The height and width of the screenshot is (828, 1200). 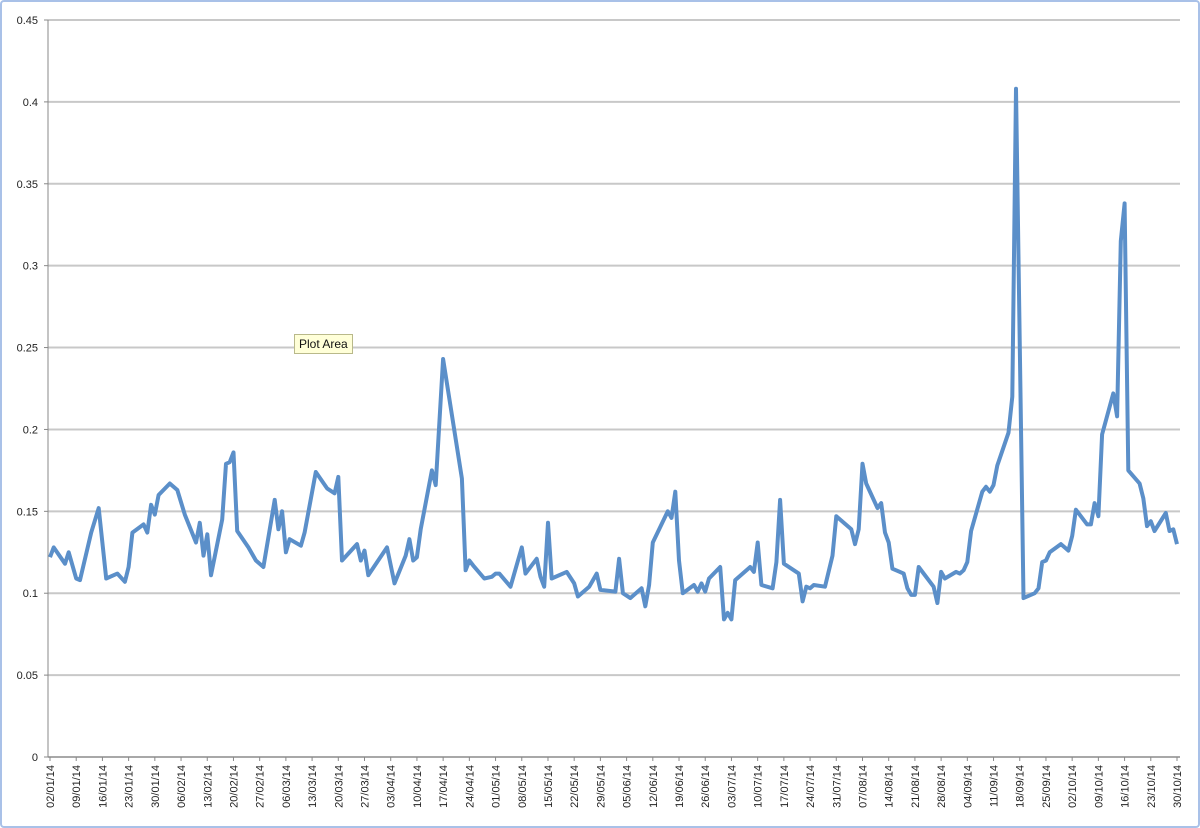 What do you see at coordinates (890, 786) in the screenshot?
I see `x-tick-label: 14/08/14` at bounding box center [890, 786].